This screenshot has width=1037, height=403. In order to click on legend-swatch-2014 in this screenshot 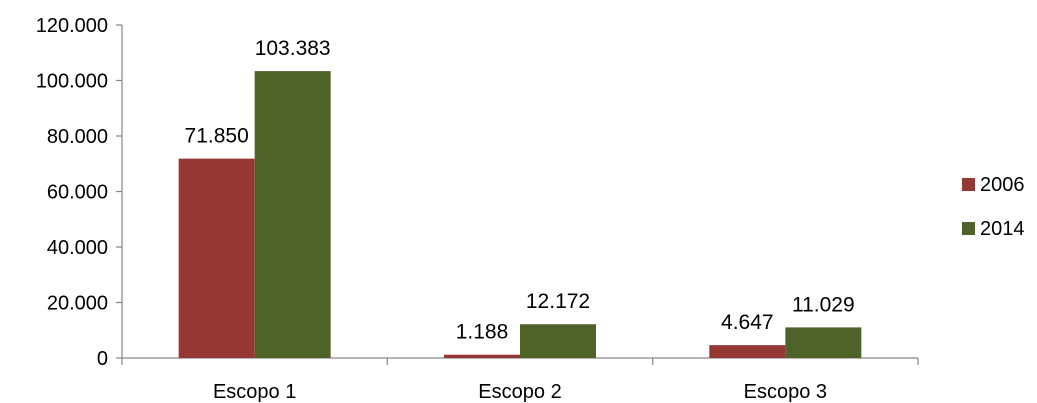, I will do `click(968, 228)`.